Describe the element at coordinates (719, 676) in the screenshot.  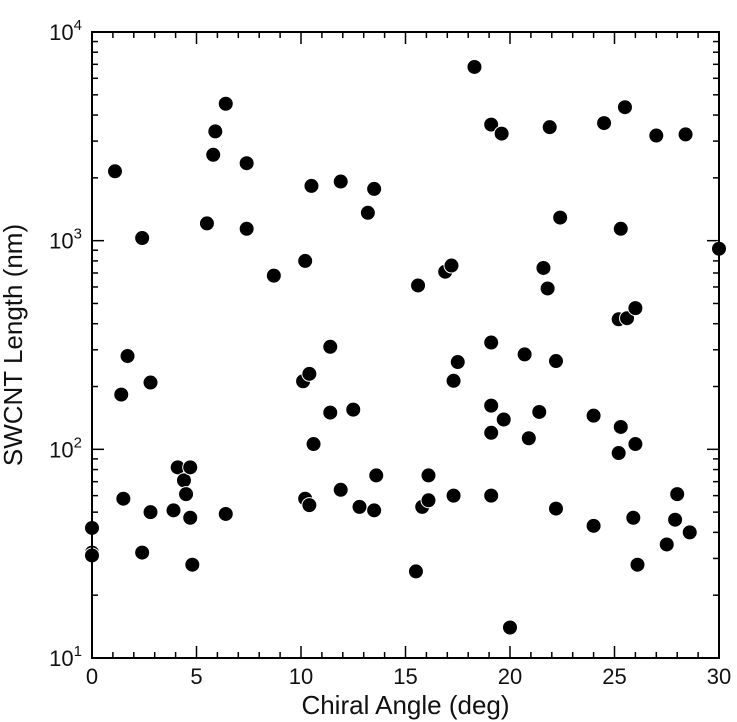
I see `x-tick-label: 30` at that location.